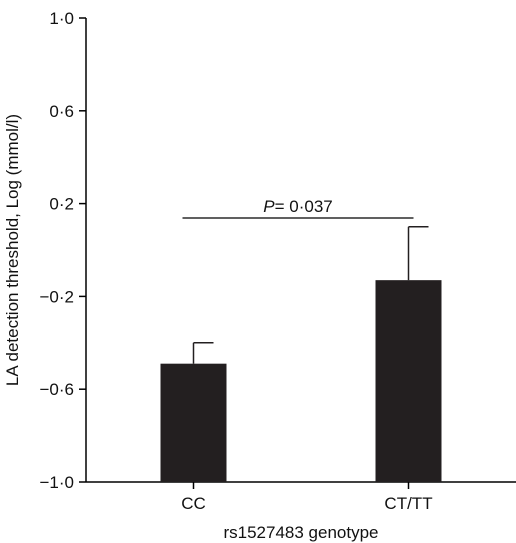 The image size is (516, 543). I want to click on p-symbol: P, so click(269, 206).